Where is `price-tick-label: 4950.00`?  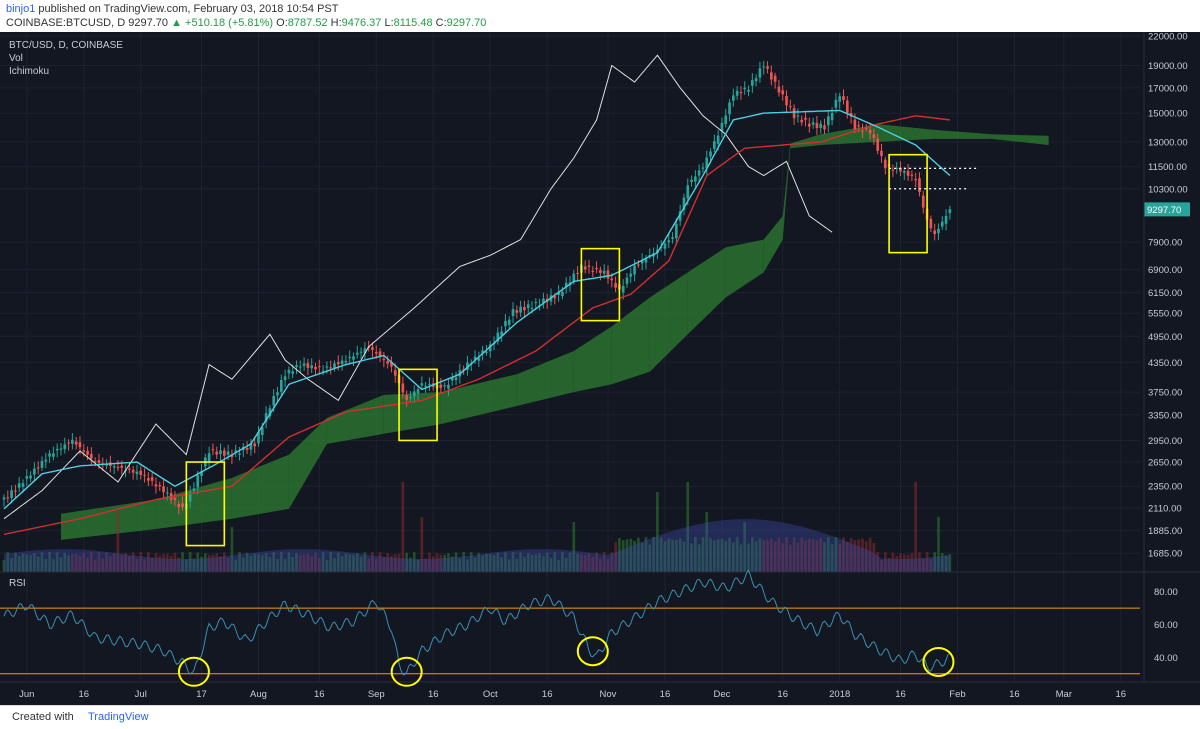
price-tick-label: 4950.00 is located at coordinates (1165, 337).